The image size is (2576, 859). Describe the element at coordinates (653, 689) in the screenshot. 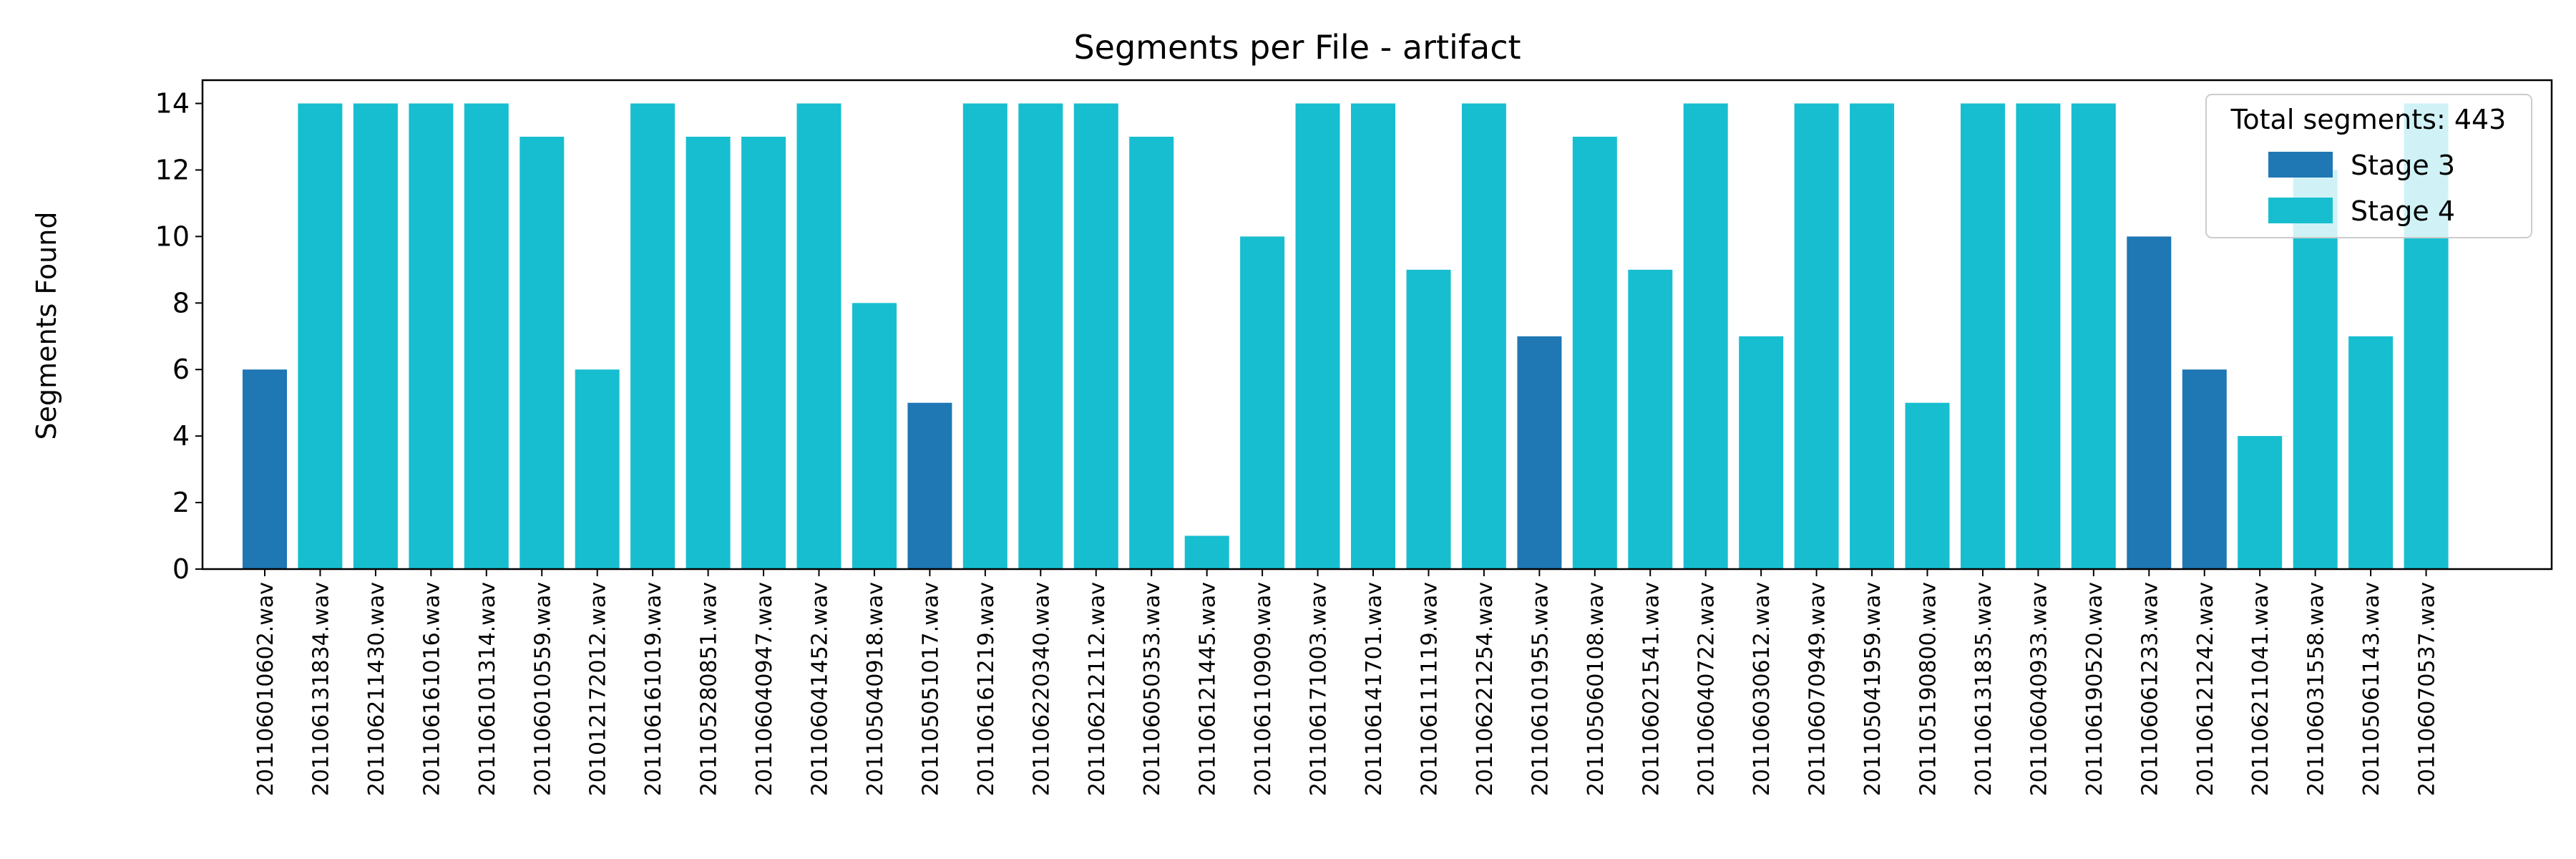

I see `x-tick-label: 201106161019.wav` at that location.